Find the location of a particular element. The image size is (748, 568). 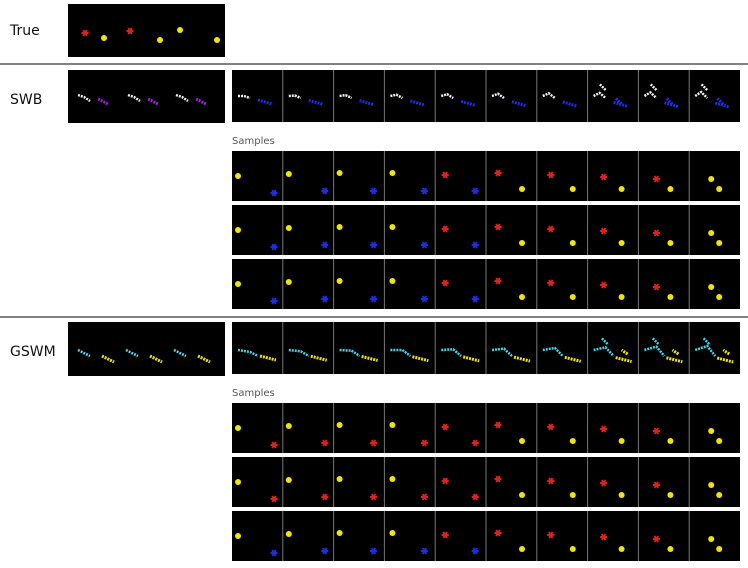

row-label: True is located at coordinates (24, 31).